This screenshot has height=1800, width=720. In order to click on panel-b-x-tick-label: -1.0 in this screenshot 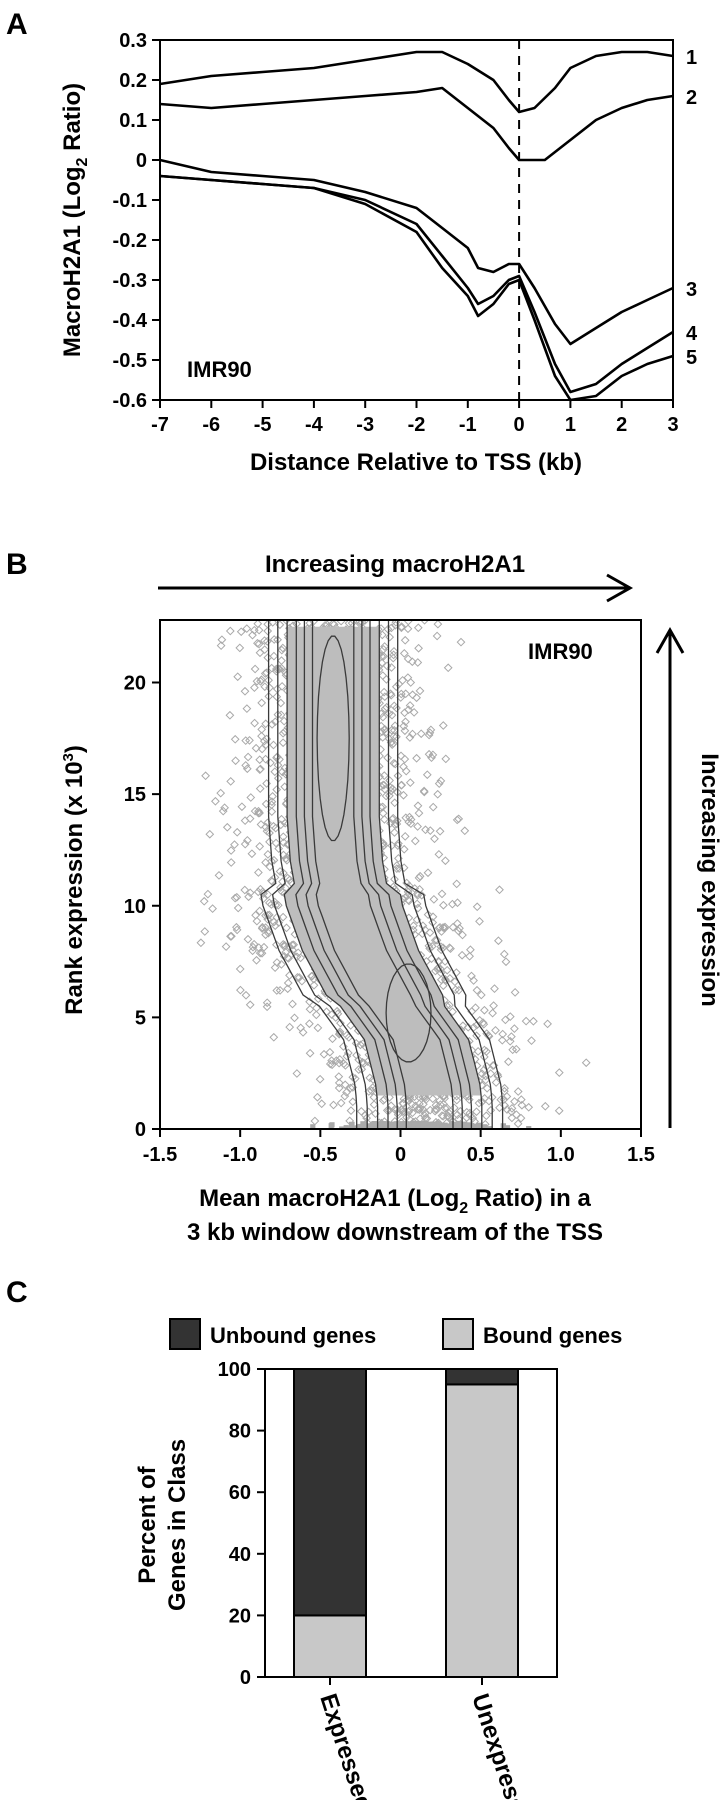, I will do `click(240, 1155)`.